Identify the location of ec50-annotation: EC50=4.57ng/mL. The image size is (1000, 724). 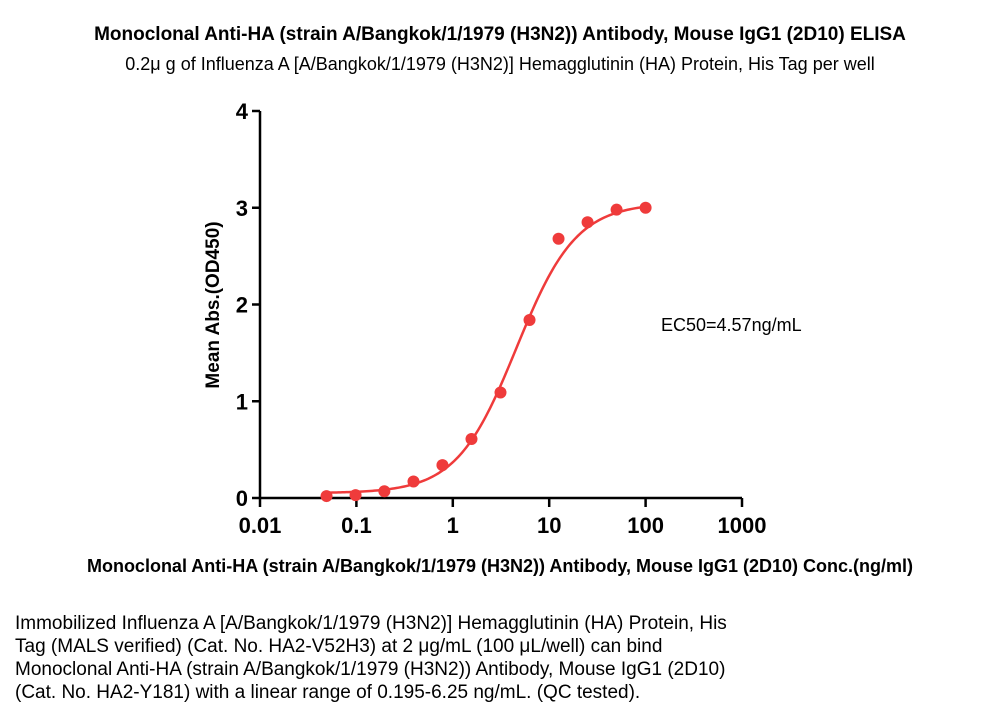
(731, 325).